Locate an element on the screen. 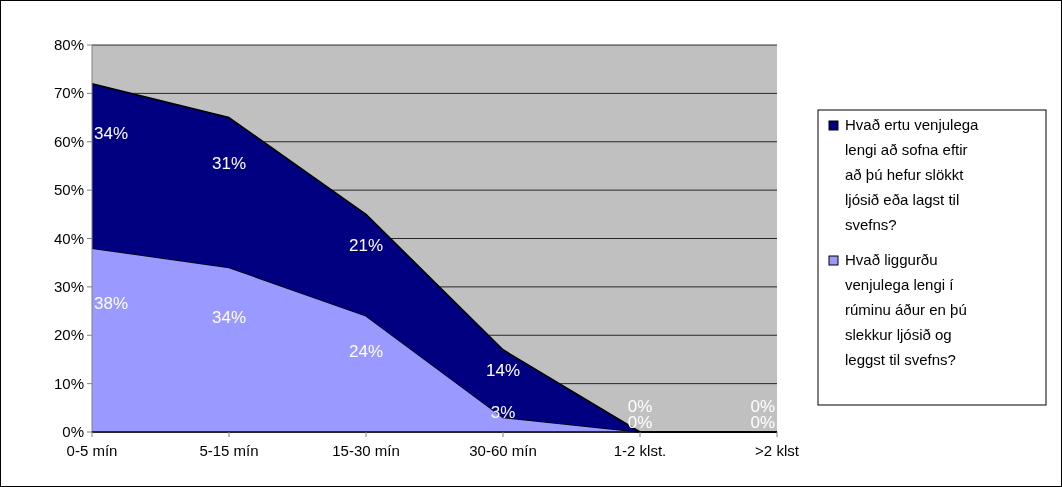 The image size is (1062, 487). legend-label: Hvað ertu venjulega lengi að sofna eftir að þú hefur slökkt ljósið eða lagst til svefns? is located at coordinates (912, 174).